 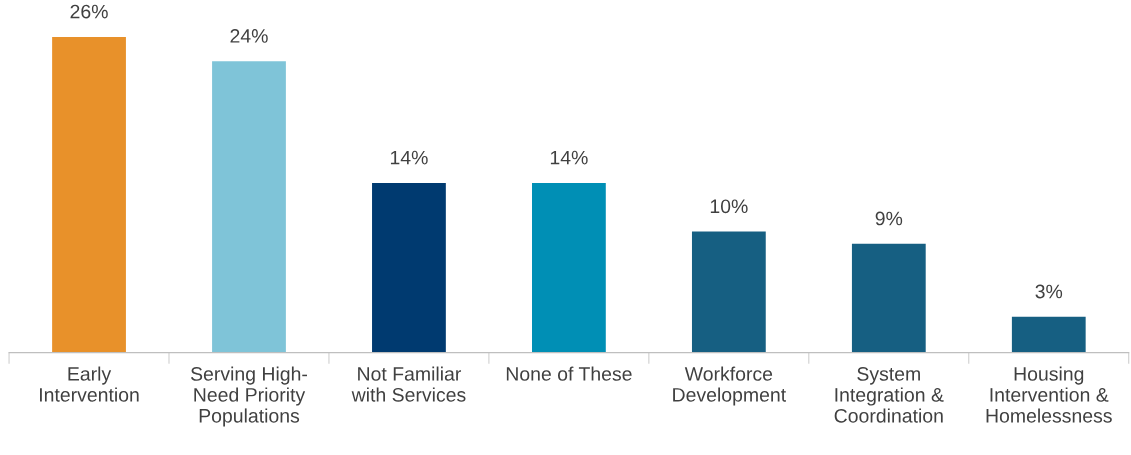 What do you see at coordinates (729, 206) in the screenshot?
I see `data-label: 10%` at bounding box center [729, 206].